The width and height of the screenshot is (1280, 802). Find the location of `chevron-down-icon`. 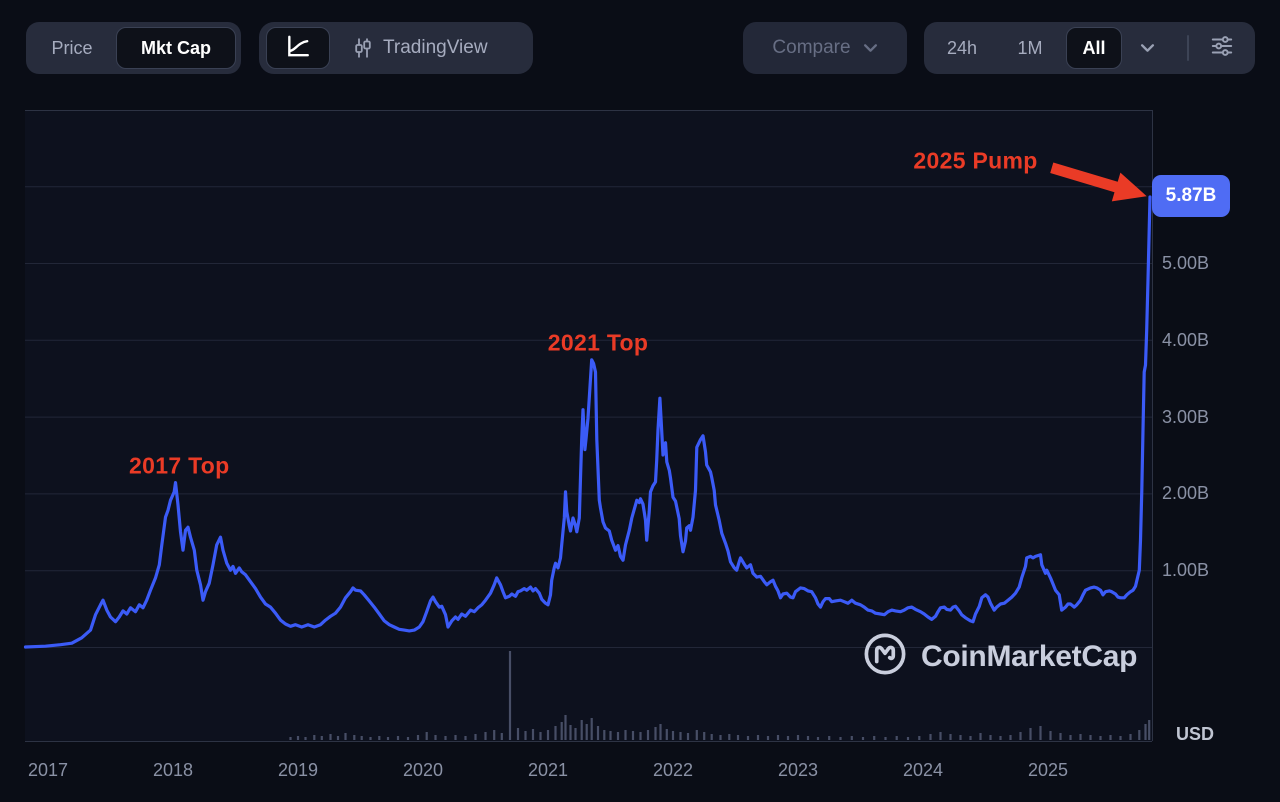

chevron-down-icon is located at coordinates (1147, 49).